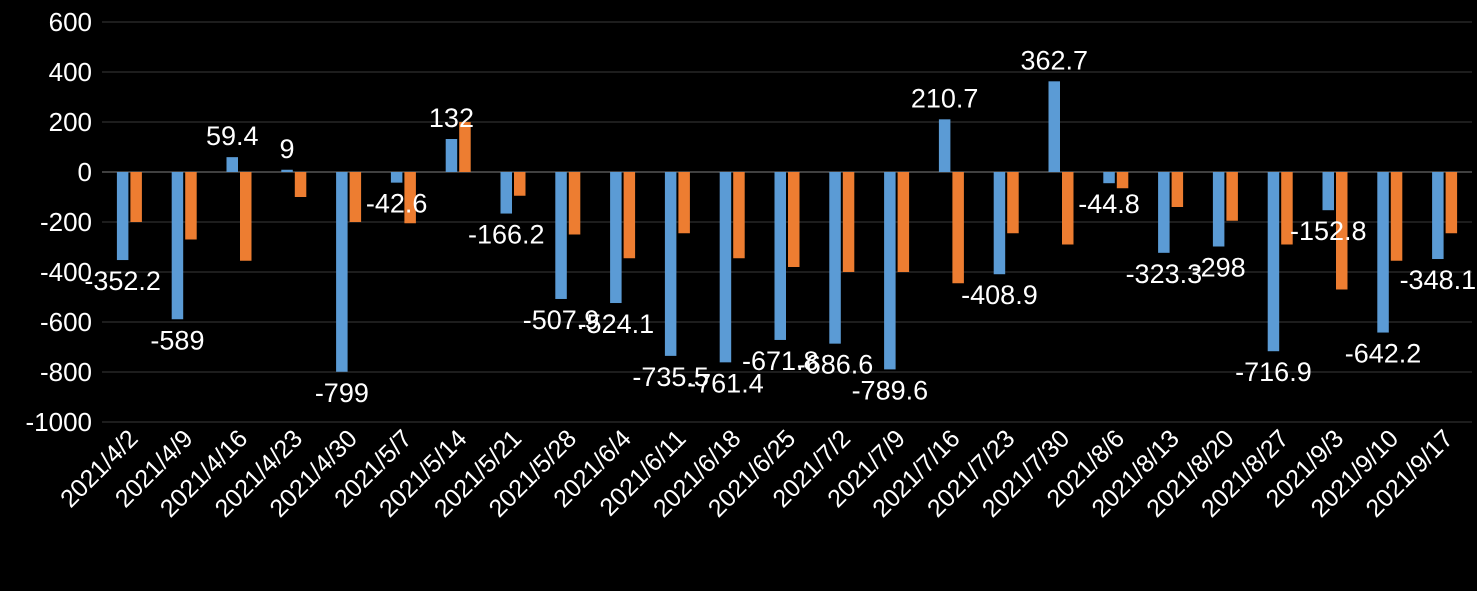 This screenshot has height=591, width=1477. Describe the element at coordinates (1219, 268) in the screenshot. I see `data-label: -298` at that location.